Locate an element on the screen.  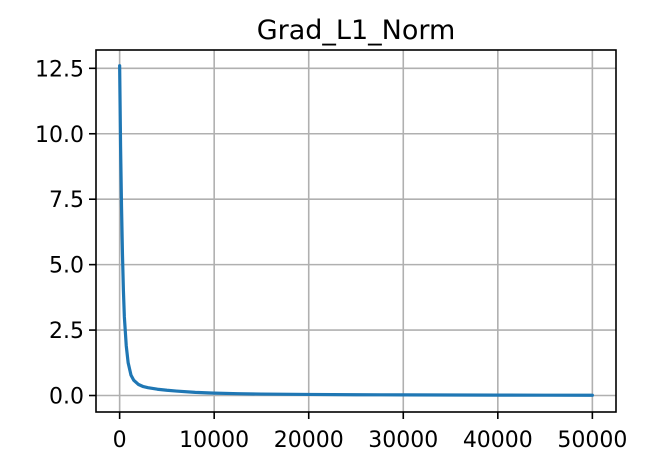
y-tick-label: 12.5 is located at coordinates (59, 69).